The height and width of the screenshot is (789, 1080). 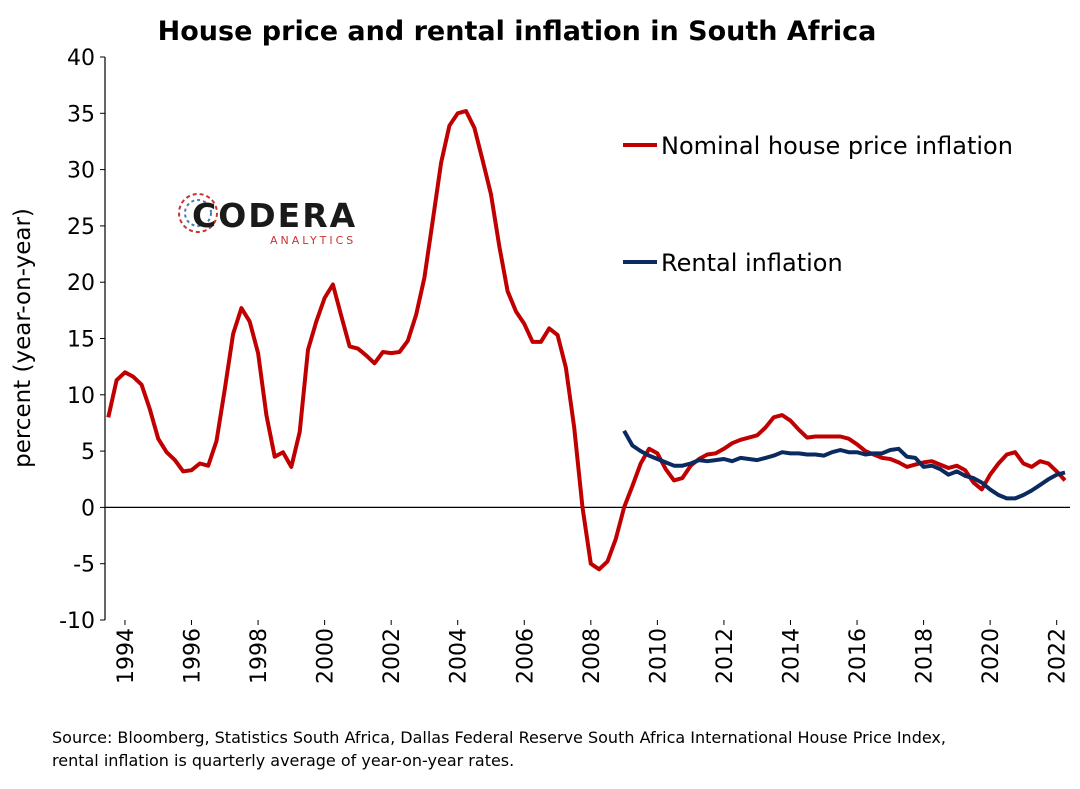 I want to click on y-tick-label: 35, so click(x=81, y=114).